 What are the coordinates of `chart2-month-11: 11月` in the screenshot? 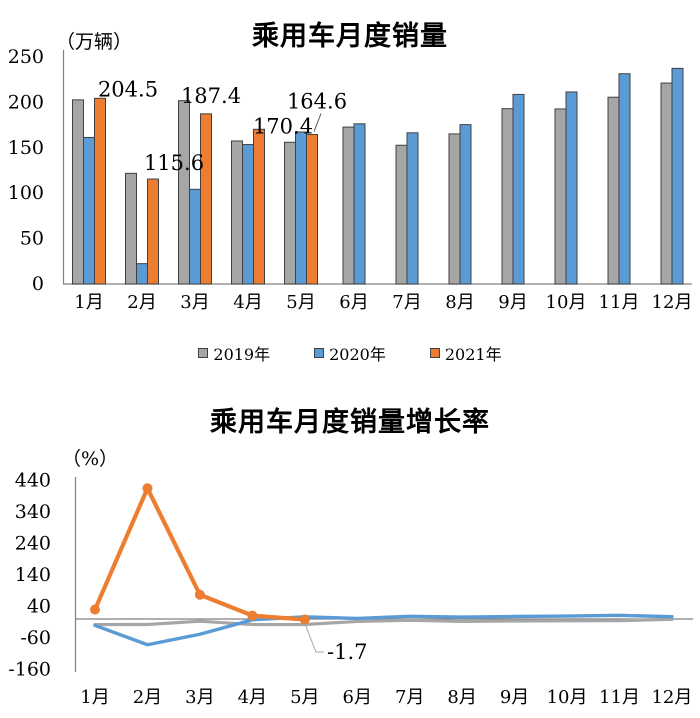 It's located at (619, 697).